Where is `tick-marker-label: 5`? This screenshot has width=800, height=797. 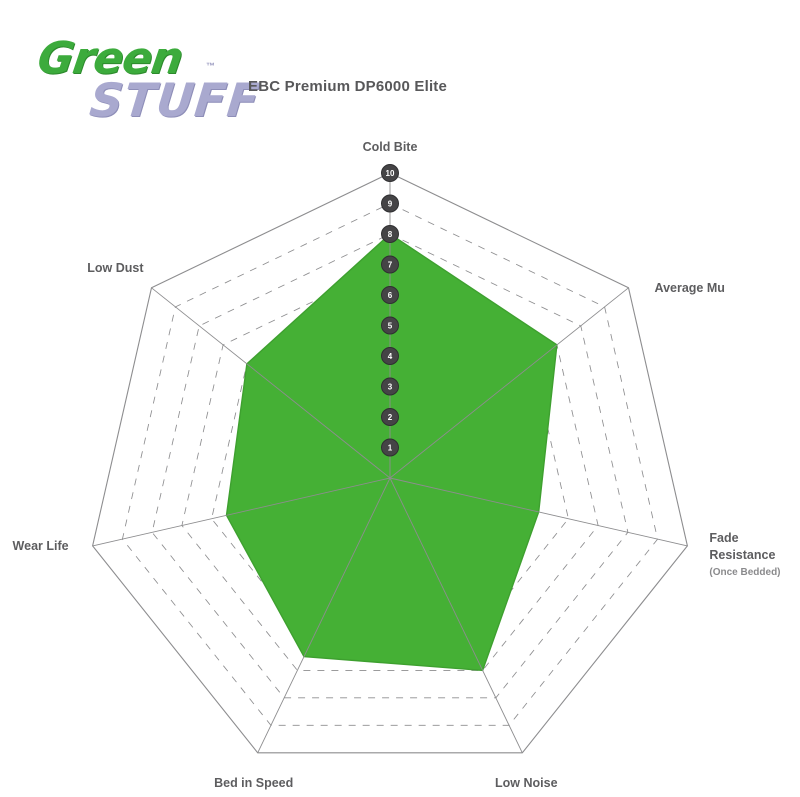 tick-marker-label: 5 is located at coordinates (390, 326).